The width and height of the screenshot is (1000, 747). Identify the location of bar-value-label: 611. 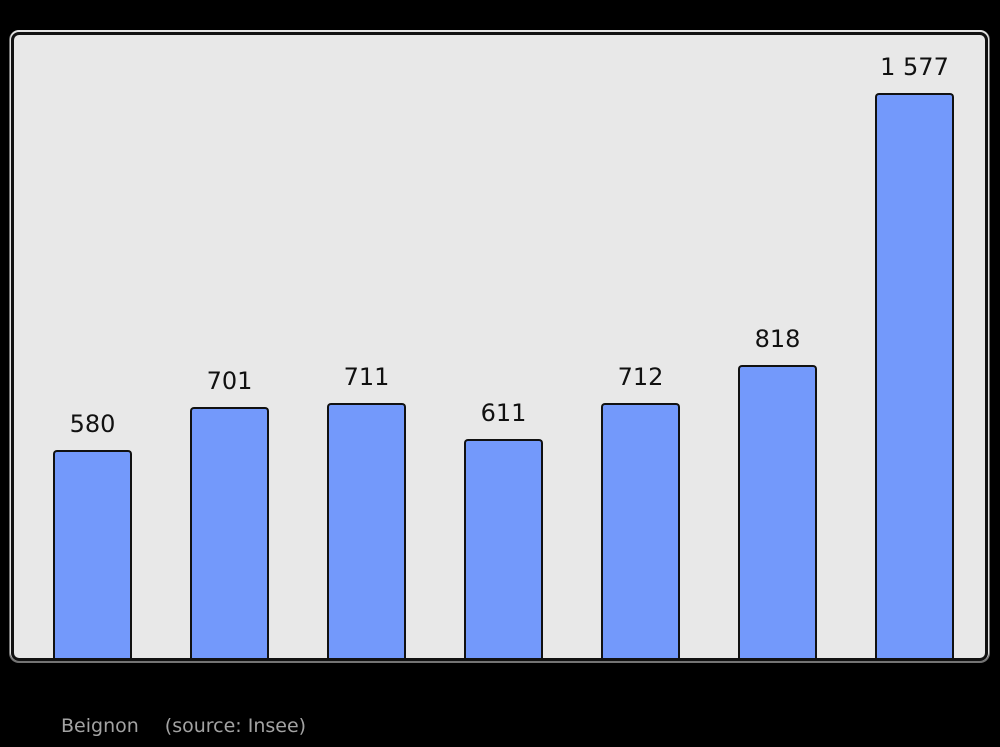
(503, 413).